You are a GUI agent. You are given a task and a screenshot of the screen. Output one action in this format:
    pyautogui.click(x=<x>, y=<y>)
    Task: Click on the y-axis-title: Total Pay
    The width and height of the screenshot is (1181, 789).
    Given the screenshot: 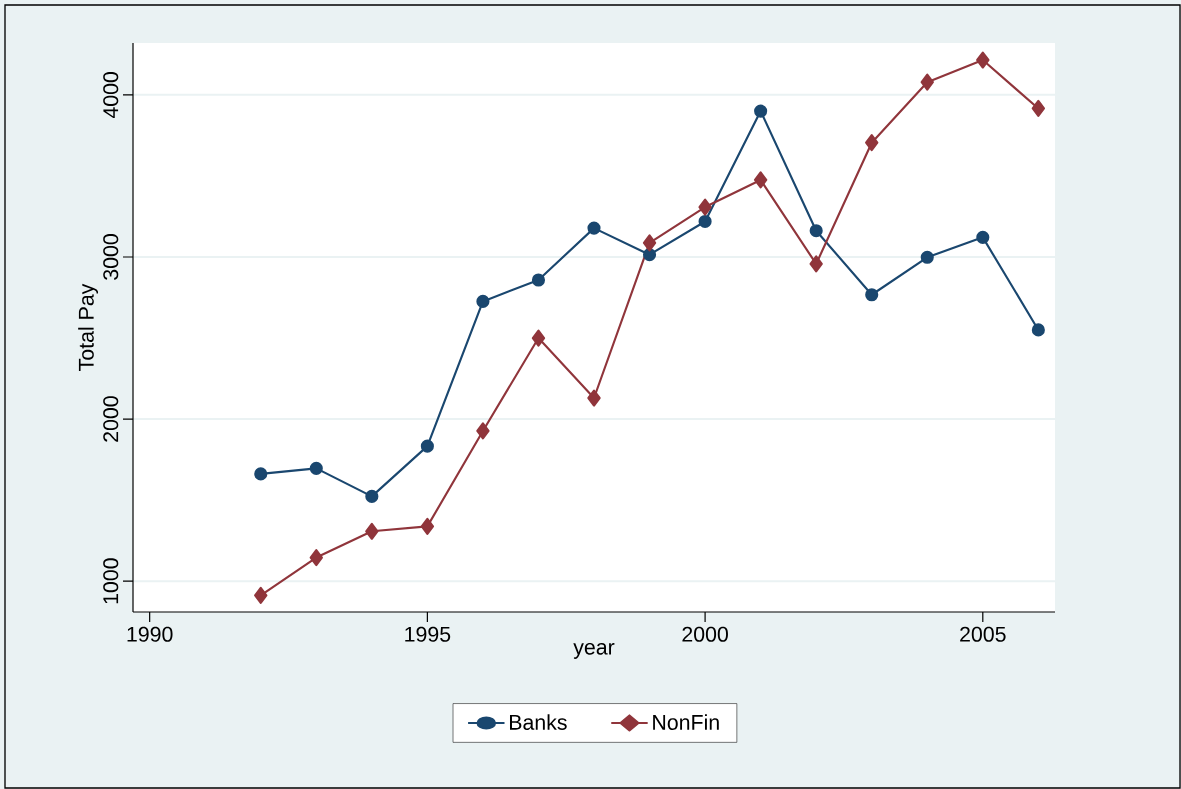 What is the action you would take?
    pyautogui.click(x=88, y=327)
    